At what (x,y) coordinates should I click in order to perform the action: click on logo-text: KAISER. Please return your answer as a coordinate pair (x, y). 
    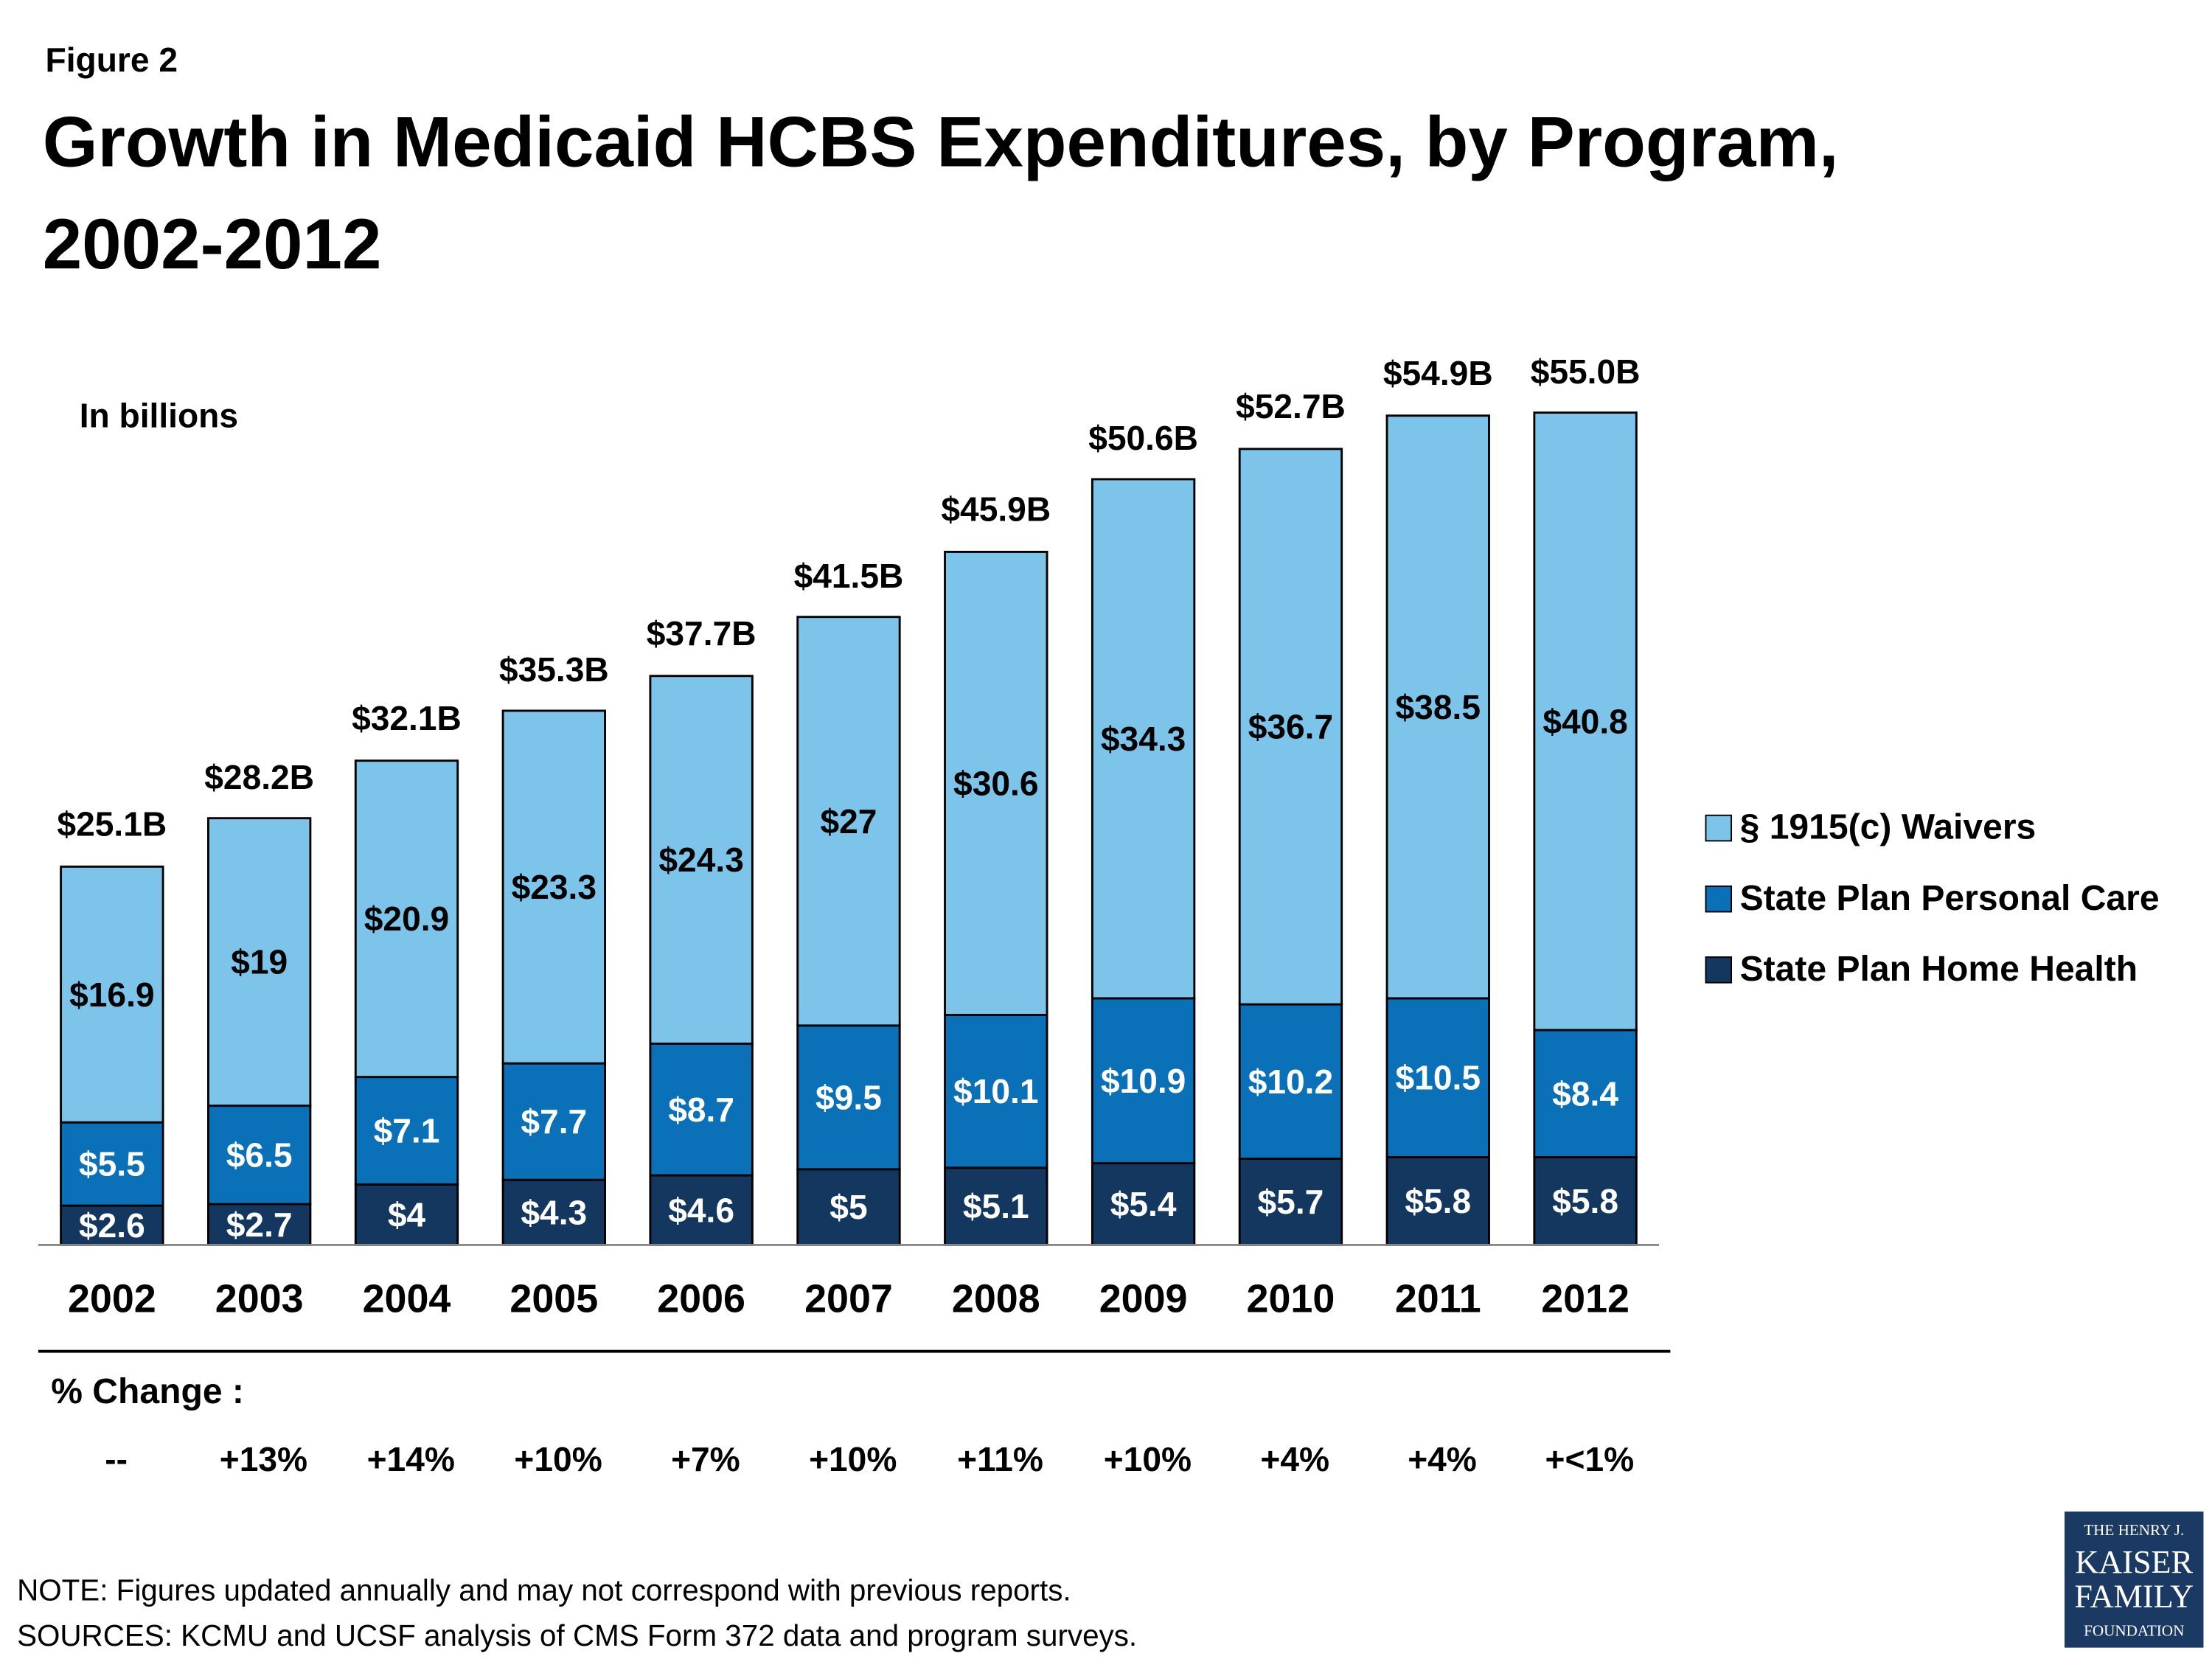
    Looking at the image, I should click on (2134, 1562).